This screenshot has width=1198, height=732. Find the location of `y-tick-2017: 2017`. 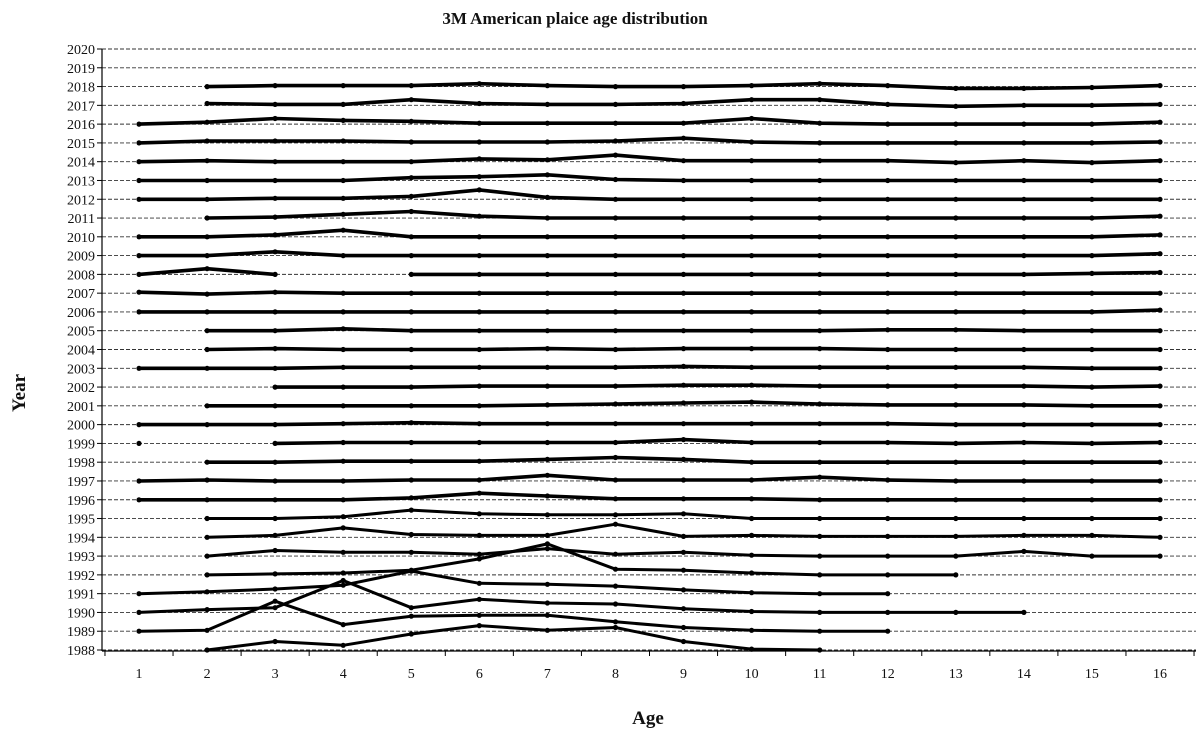

y-tick-2017: 2017 is located at coordinates (81, 106).